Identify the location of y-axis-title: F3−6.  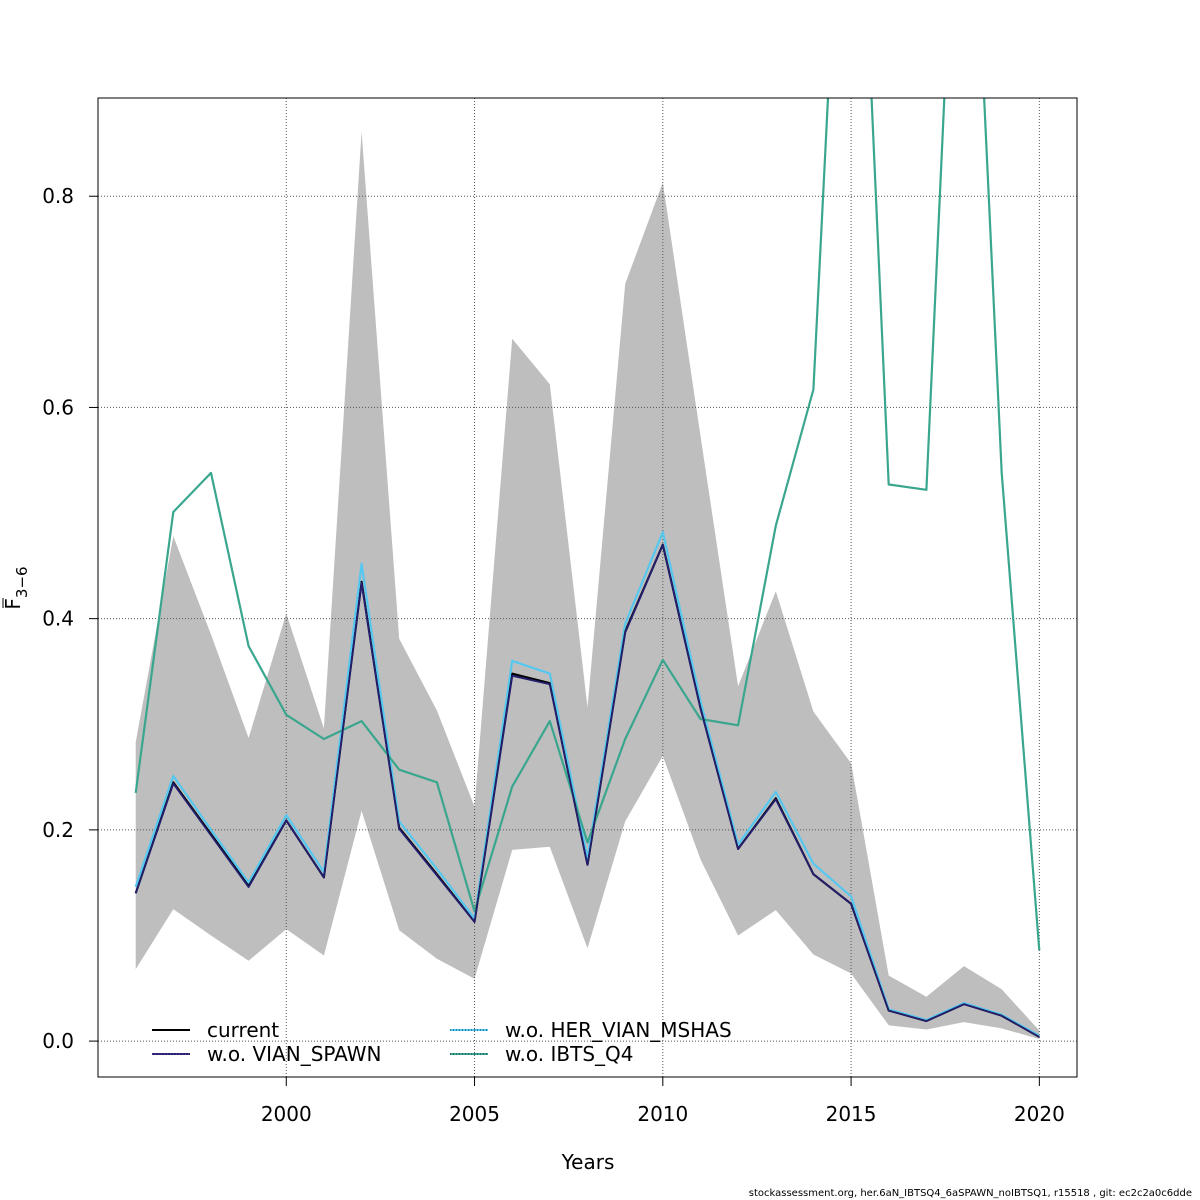
(16, 587).